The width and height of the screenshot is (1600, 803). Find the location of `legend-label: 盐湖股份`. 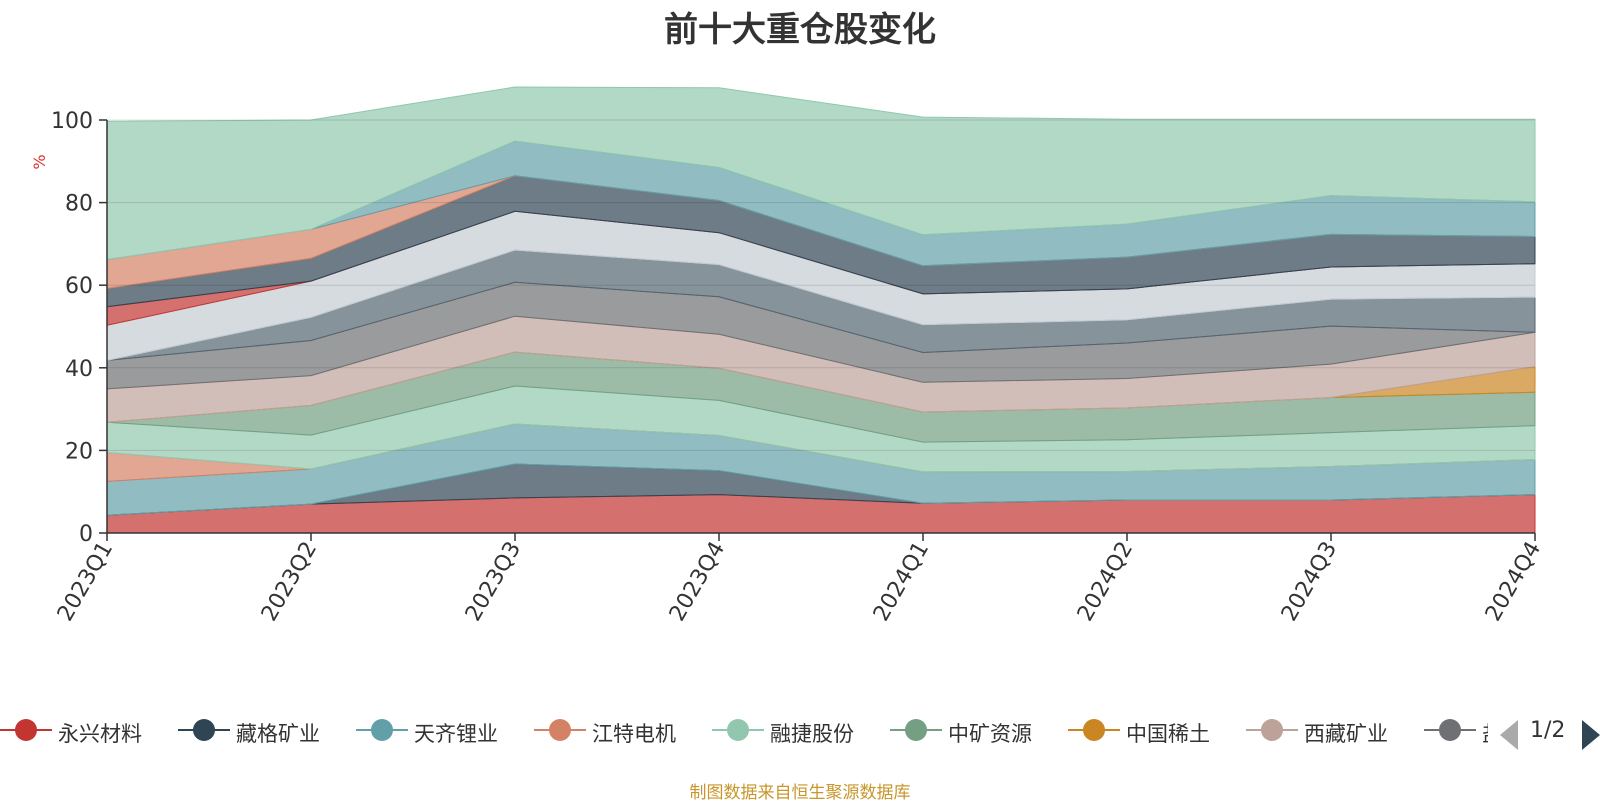

legend-label: 盐湖股份 is located at coordinates (1485, 733).